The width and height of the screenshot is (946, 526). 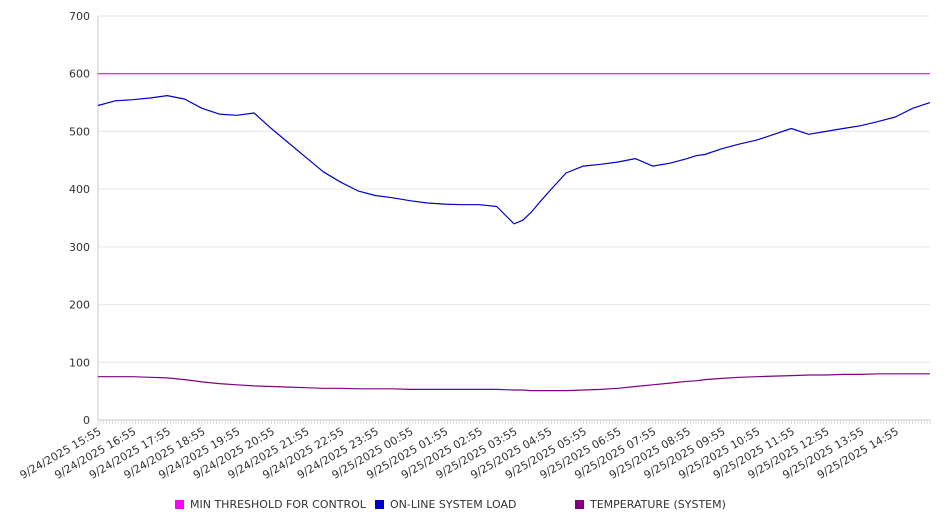 I want to click on y-tick-labels: 0 100 200 300 400 500 600 700, so click(x=79, y=218).